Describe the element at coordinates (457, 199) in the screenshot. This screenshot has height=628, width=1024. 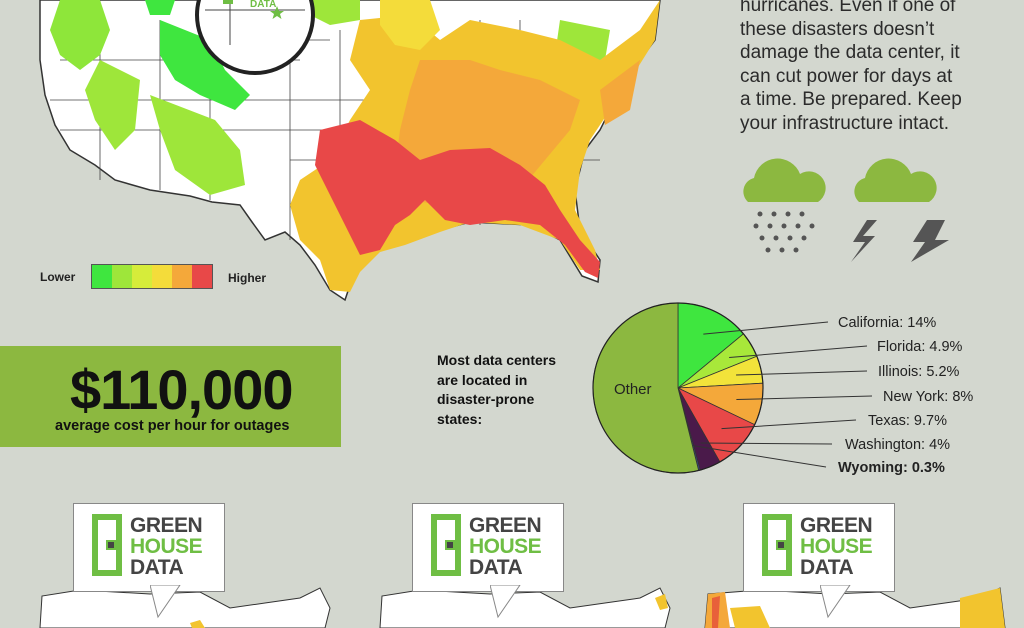
I see `high-risk-region` at that location.